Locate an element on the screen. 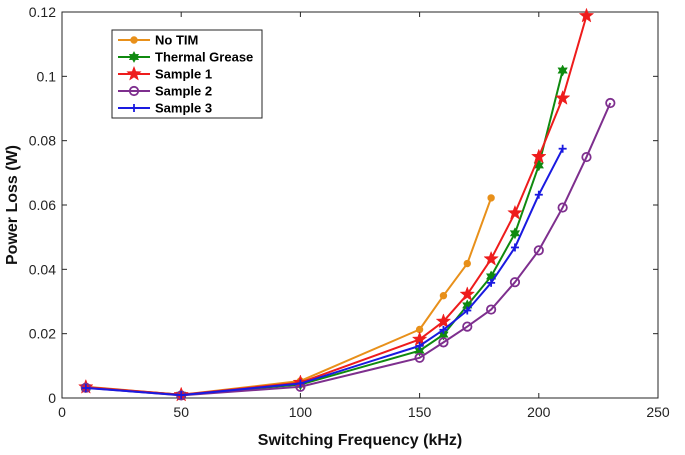 Image resolution: width=685 pixels, height=455 pixels. y-tick-label: 0.12 is located at coordinates (42, 12).